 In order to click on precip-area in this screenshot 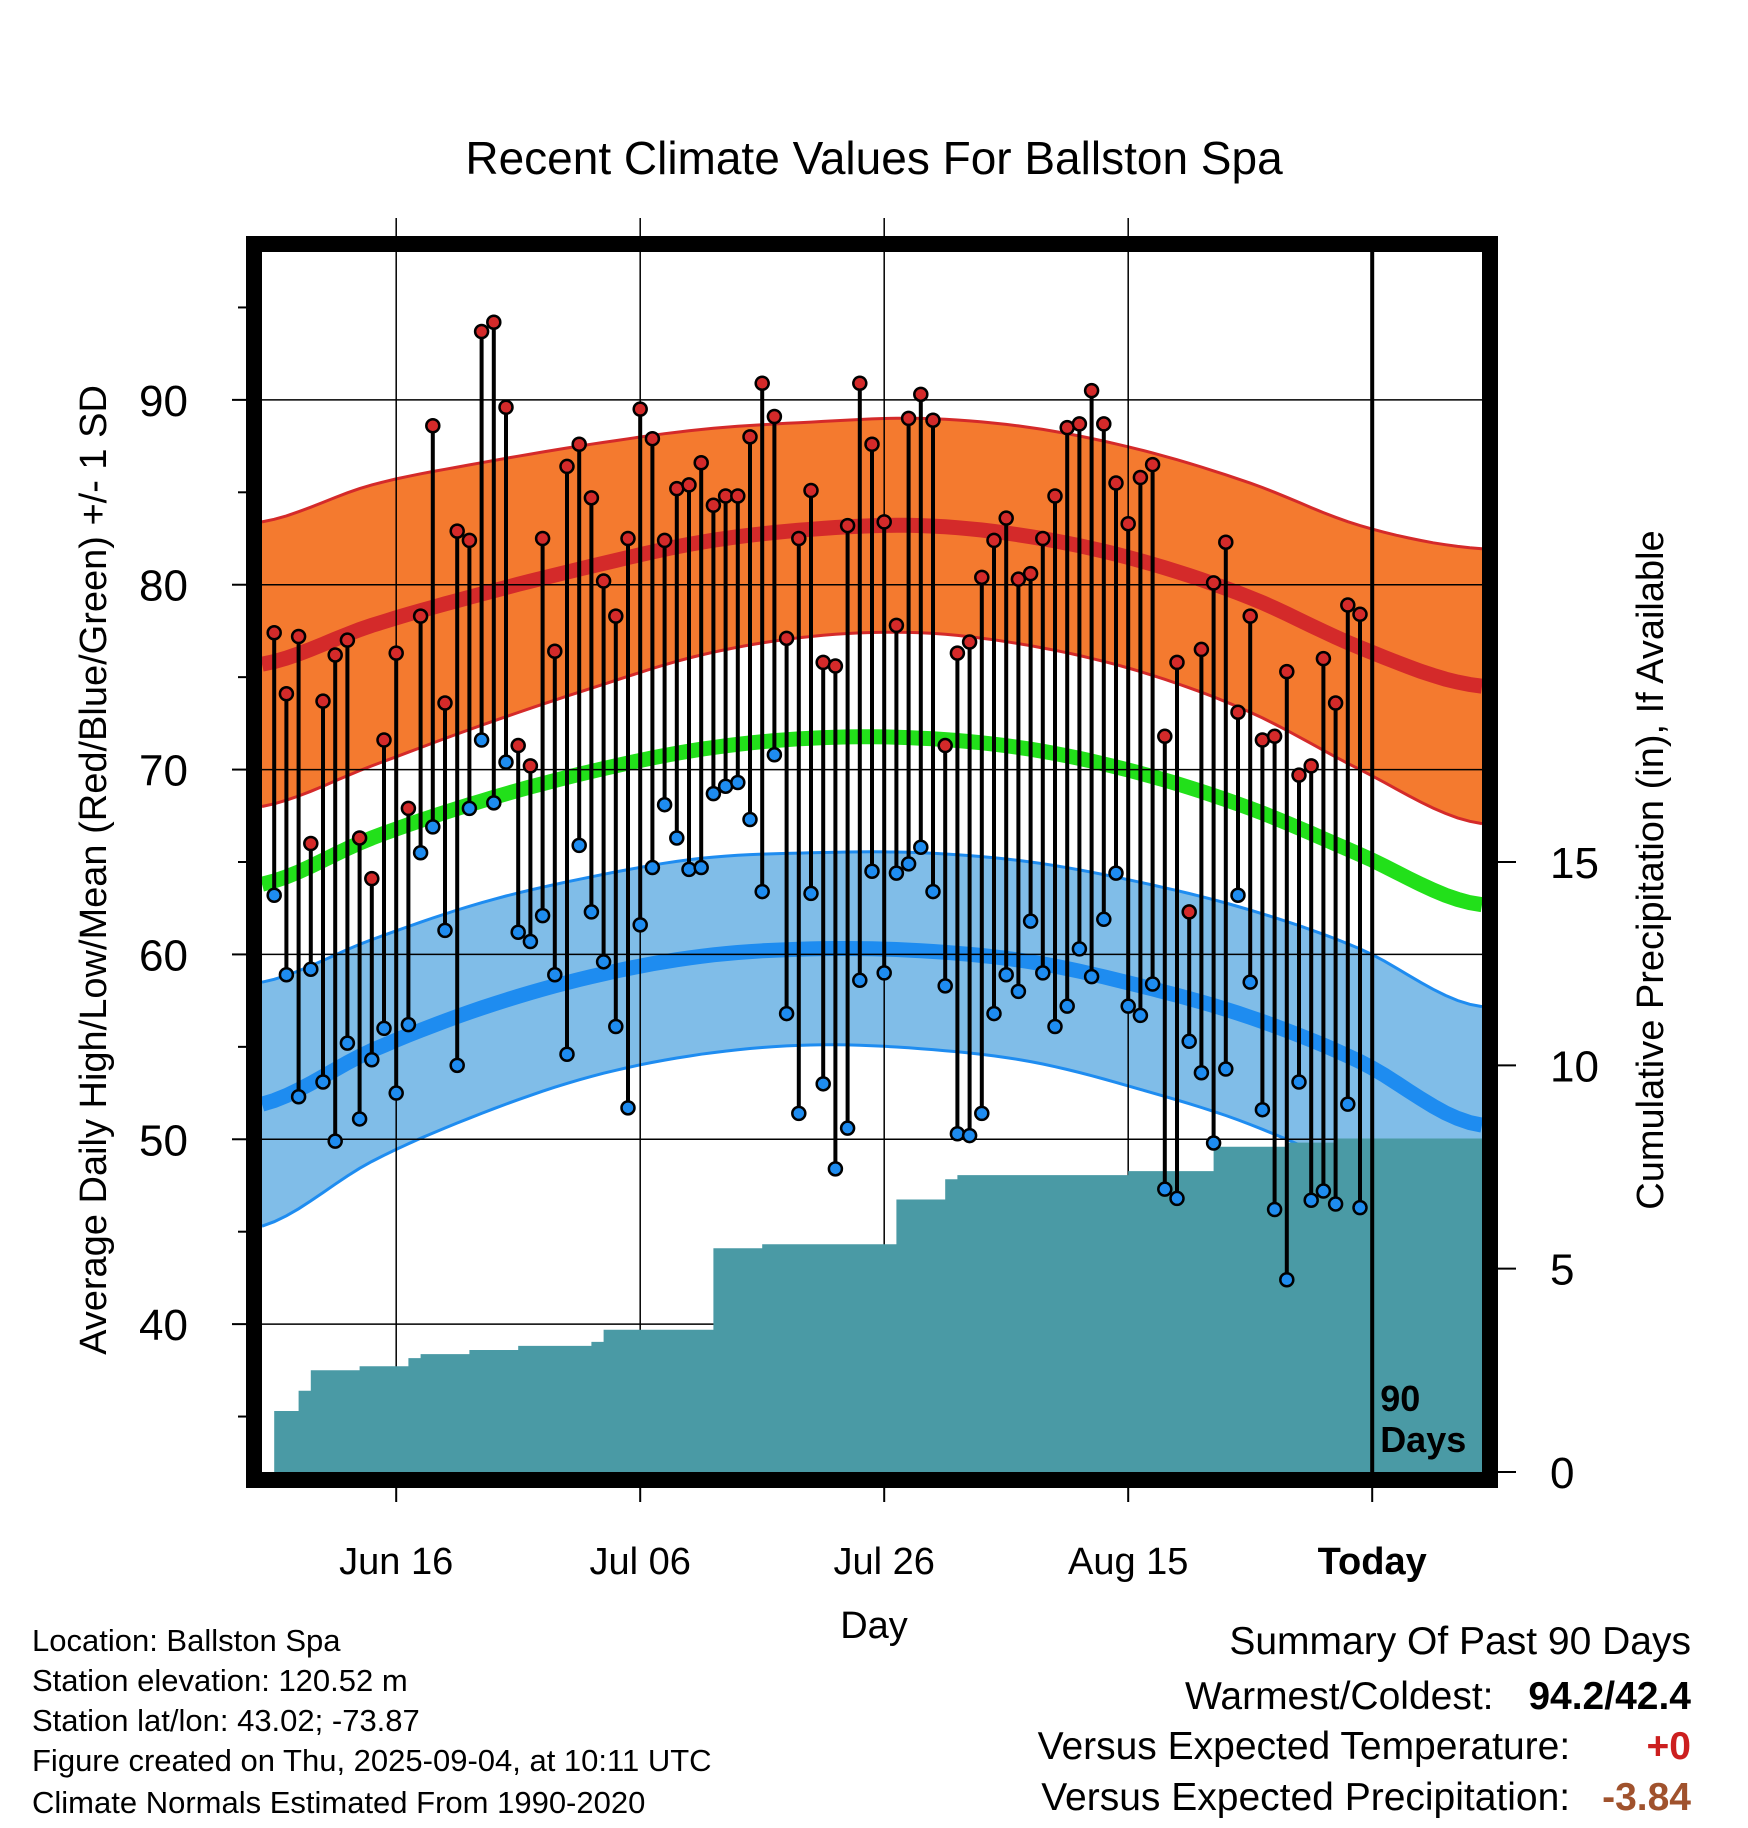, I will do `click(872, 1305)`.